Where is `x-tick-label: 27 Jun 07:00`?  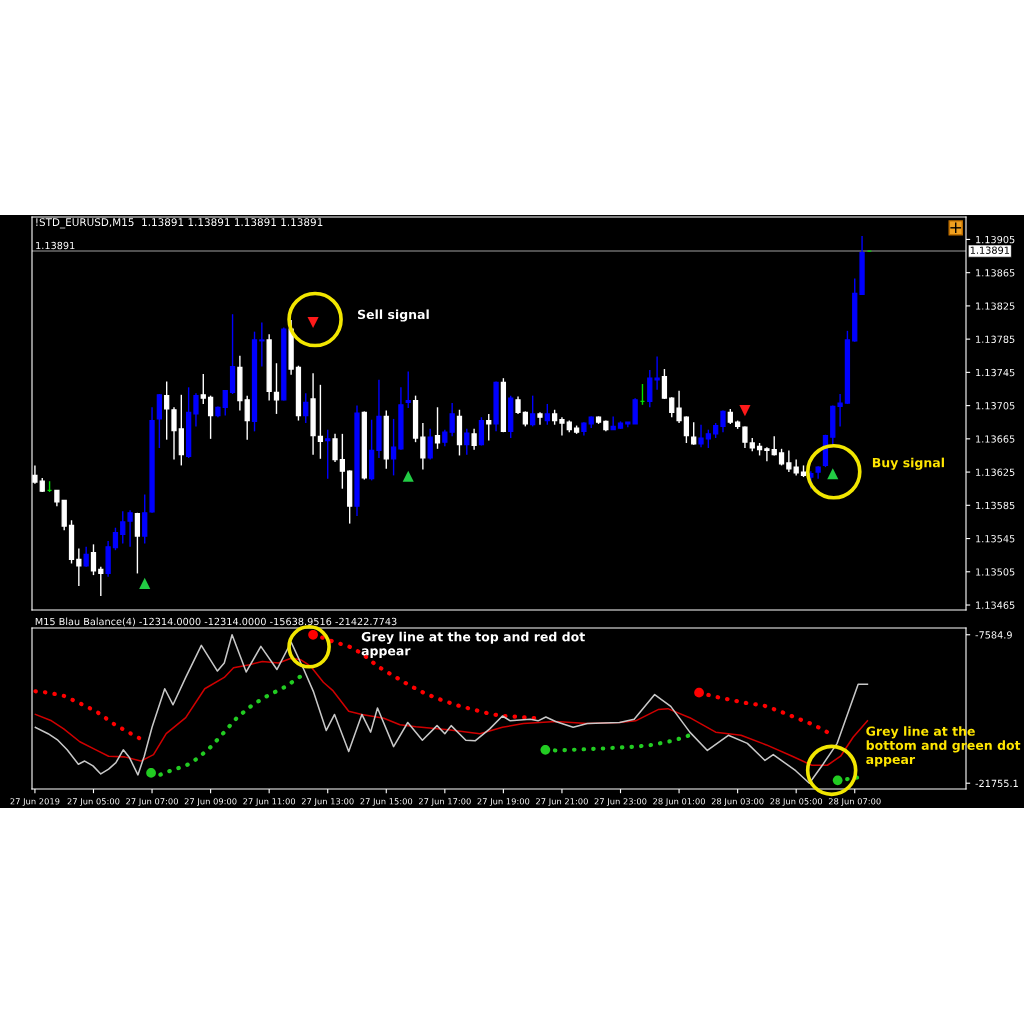
x-tick-label: 27 Jun 07:00 is located at coordinates (152, 802).